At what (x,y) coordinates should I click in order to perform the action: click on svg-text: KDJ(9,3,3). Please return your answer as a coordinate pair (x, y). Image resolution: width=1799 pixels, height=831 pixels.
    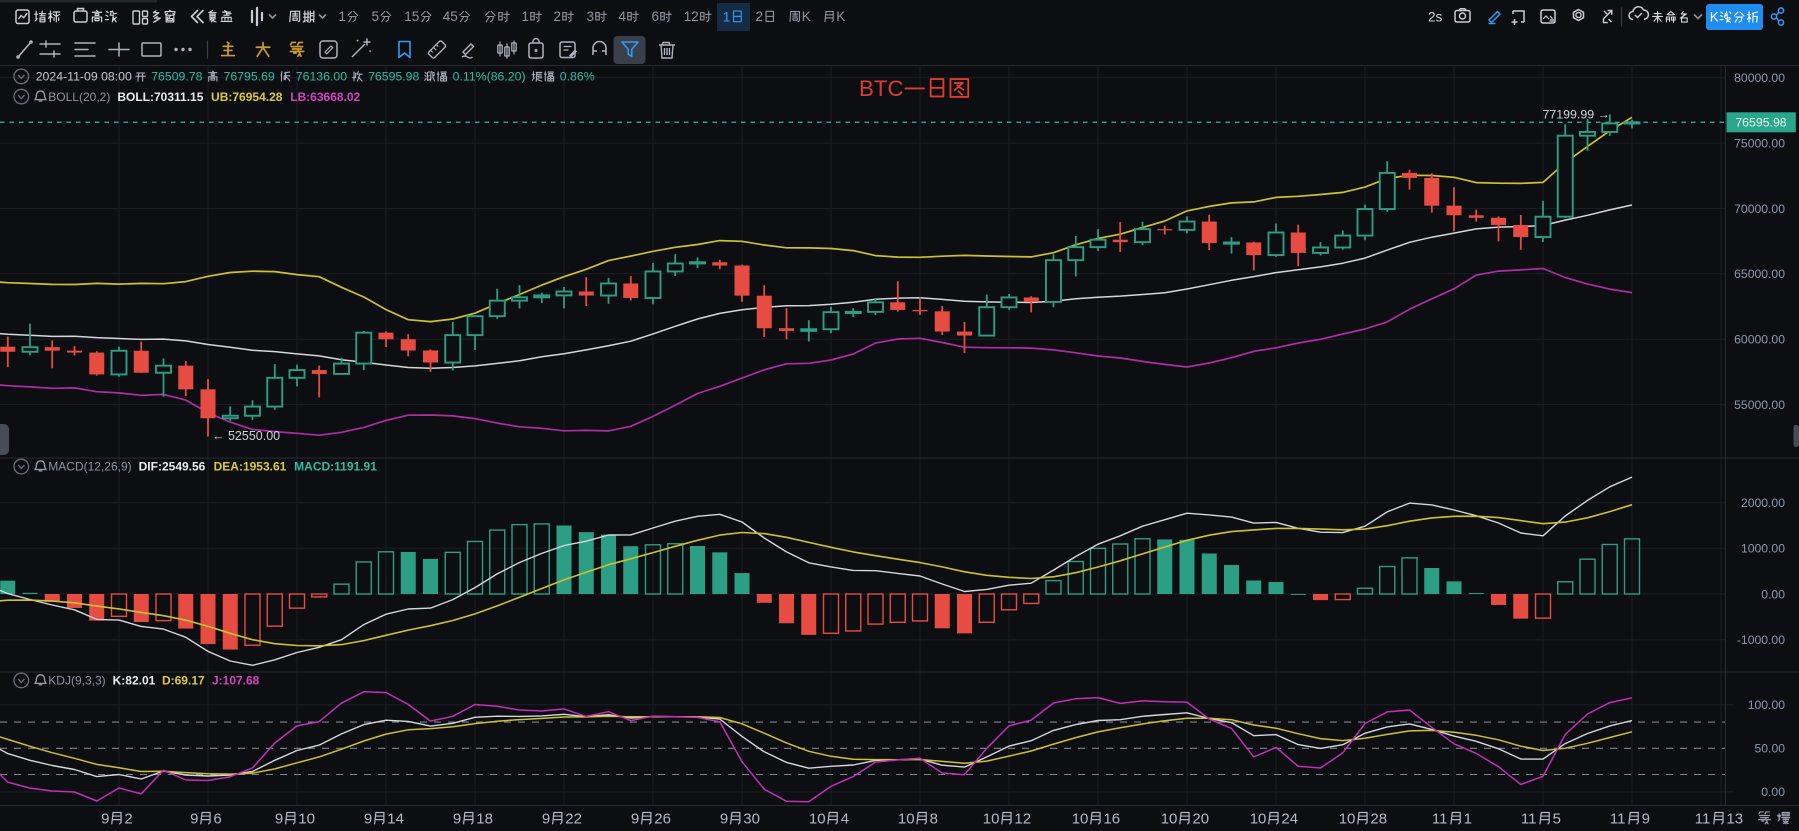
    Looking at the image, I should click on (76, 681).